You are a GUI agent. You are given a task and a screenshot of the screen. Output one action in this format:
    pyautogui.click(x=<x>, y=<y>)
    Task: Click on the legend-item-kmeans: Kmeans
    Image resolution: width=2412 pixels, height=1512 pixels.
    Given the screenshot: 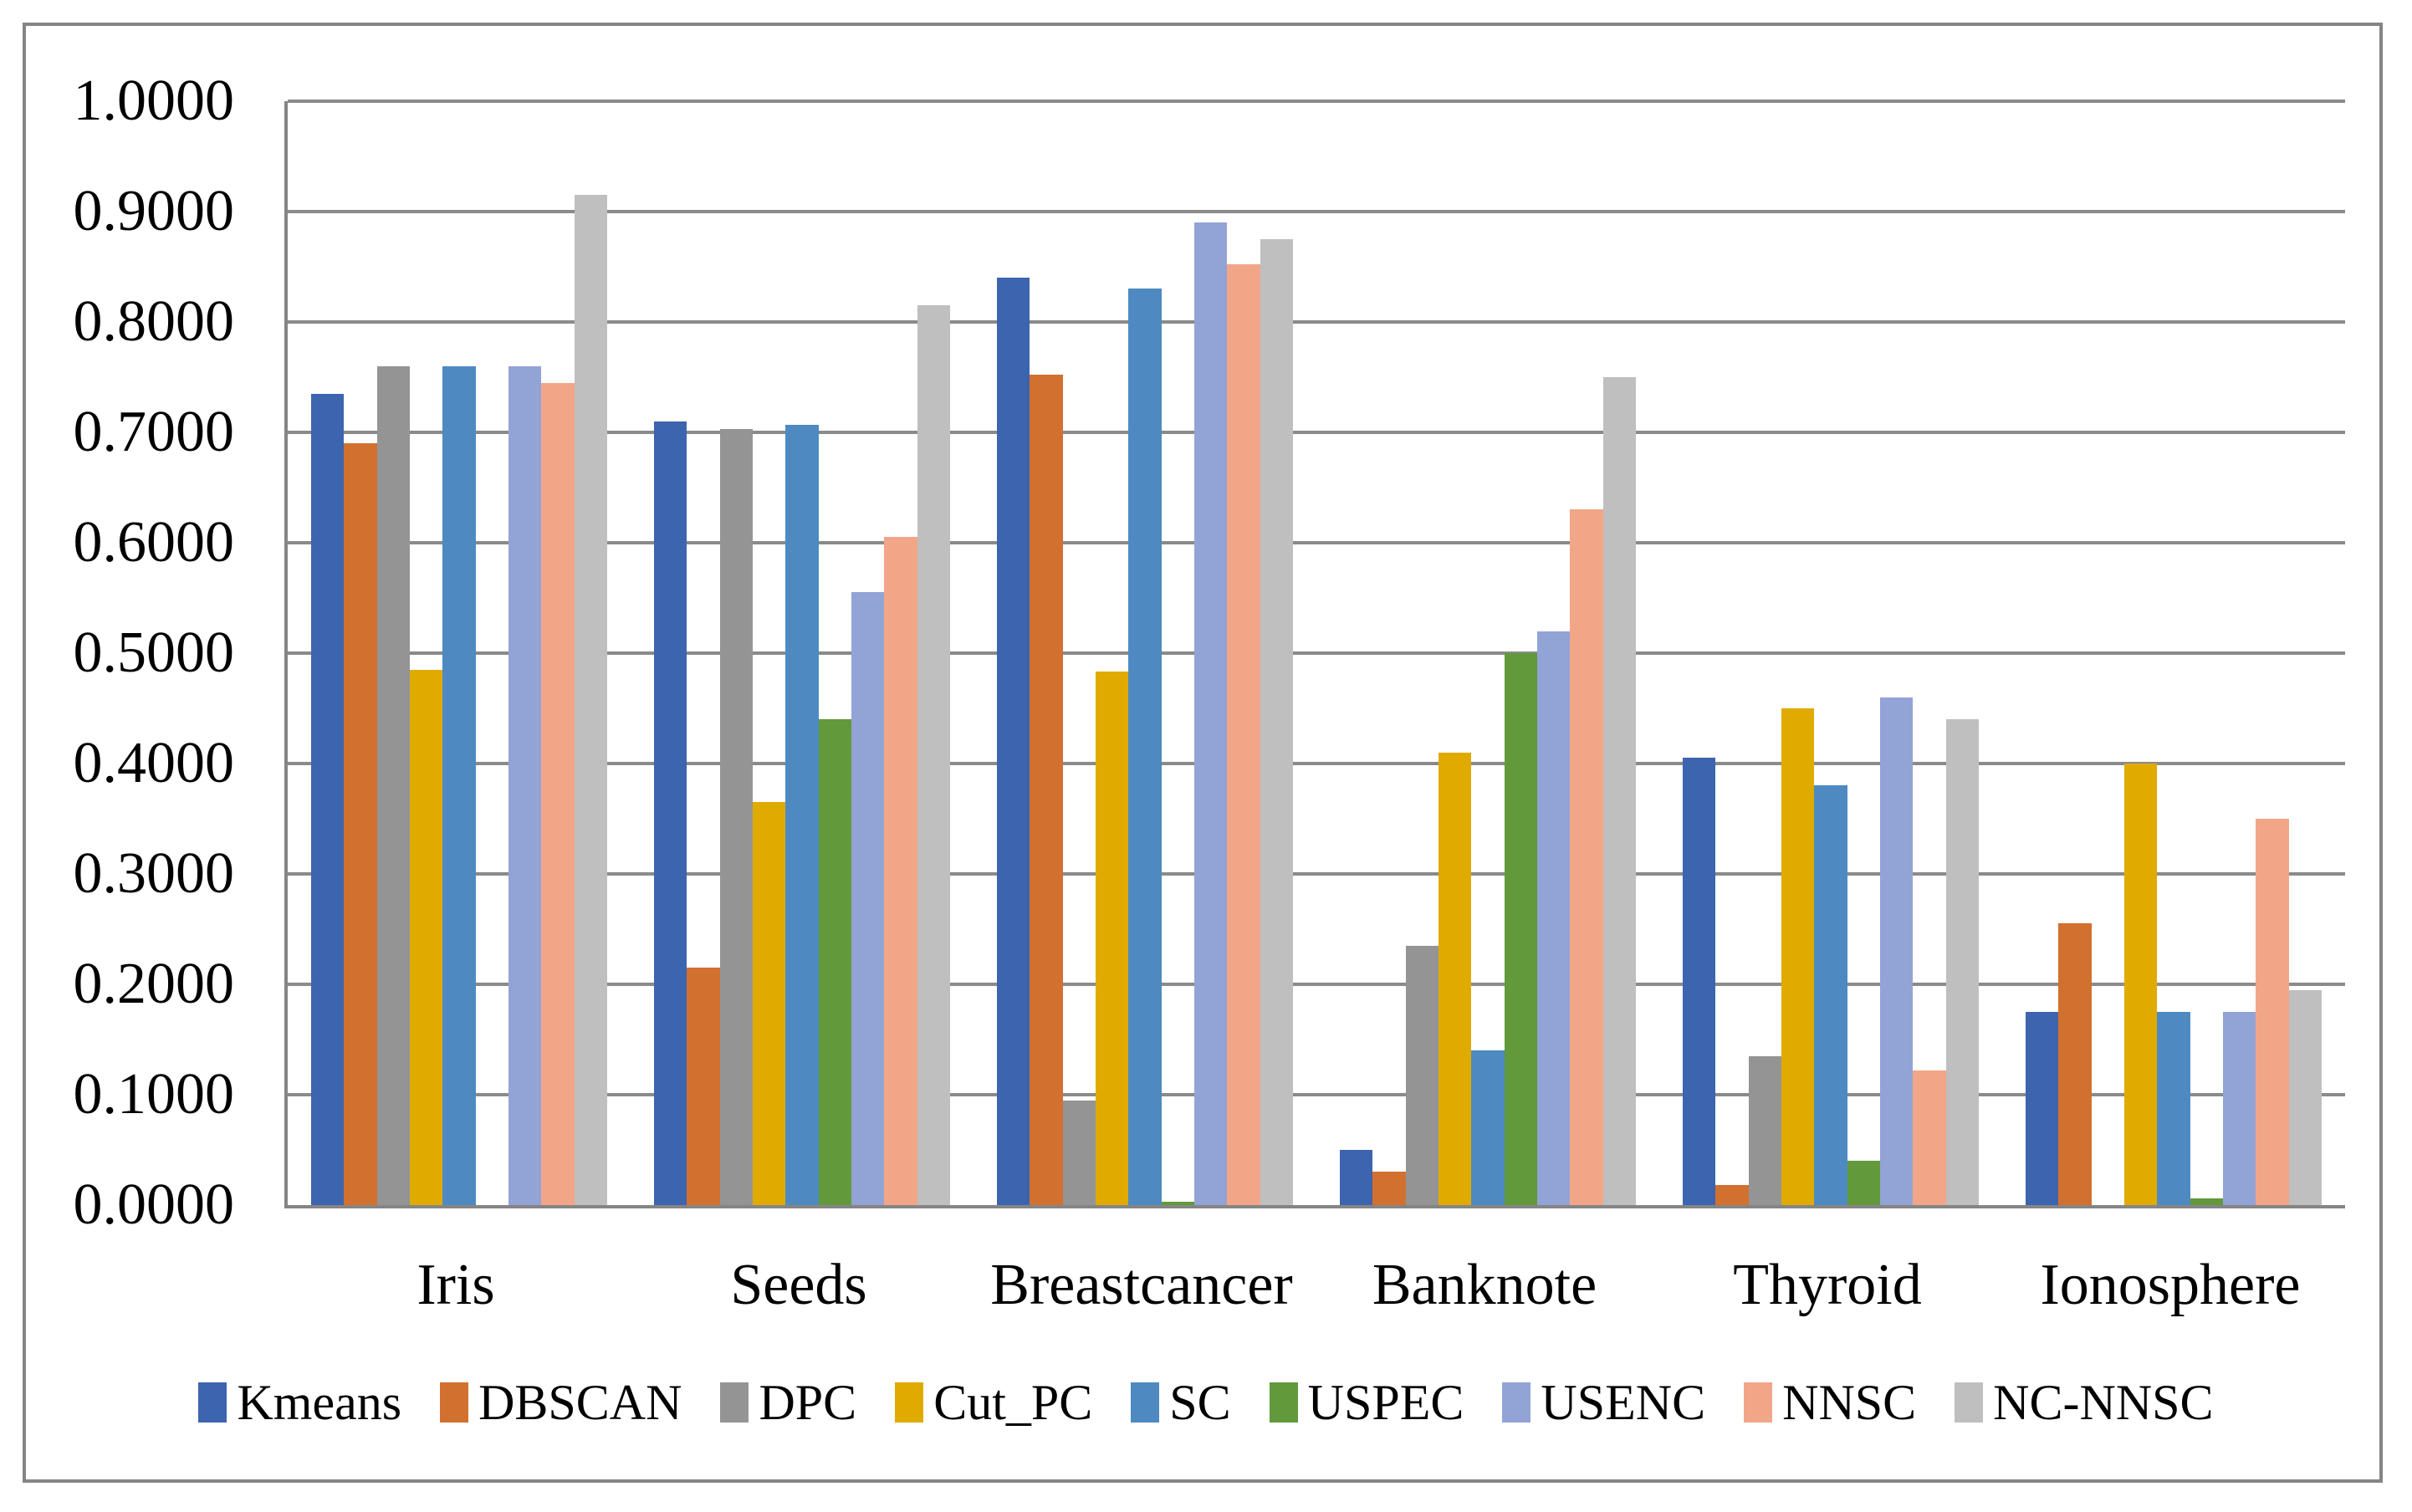 What is the action you would take?
    pyautogui.click(x=299, y=1403)
    